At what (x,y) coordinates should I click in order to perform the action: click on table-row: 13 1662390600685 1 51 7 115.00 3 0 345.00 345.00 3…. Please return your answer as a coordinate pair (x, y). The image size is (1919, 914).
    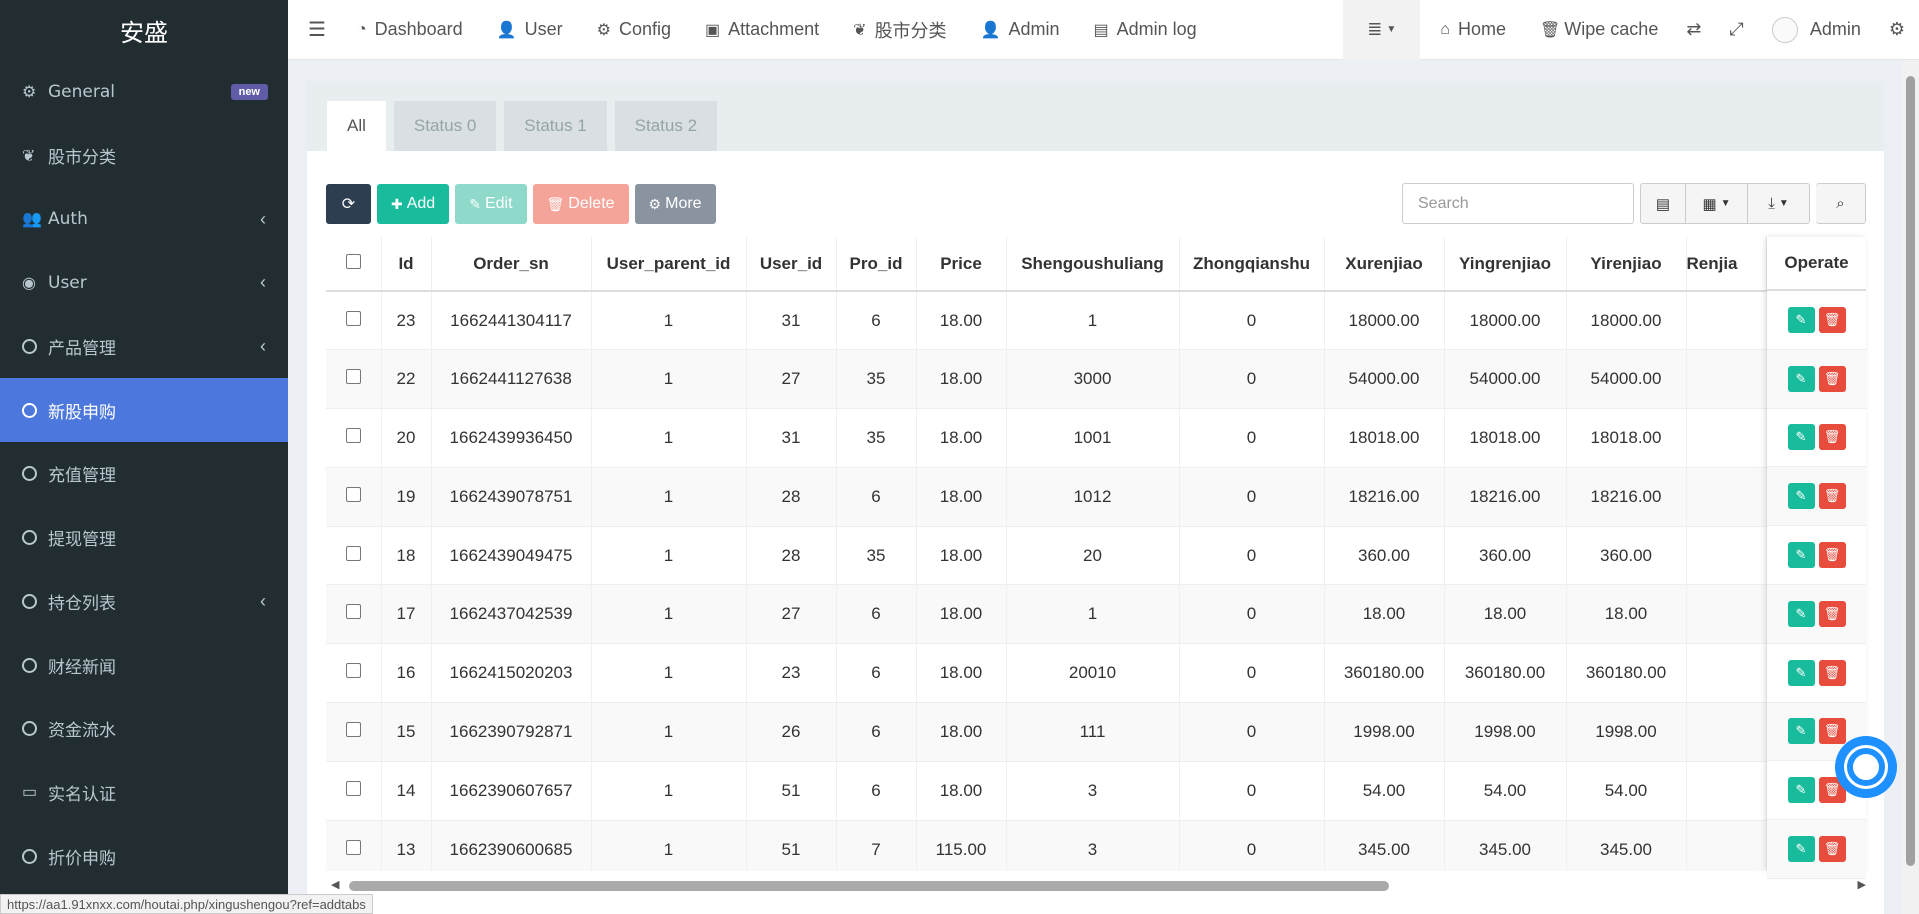
    Looking at the image, I should click on (1047, 845).